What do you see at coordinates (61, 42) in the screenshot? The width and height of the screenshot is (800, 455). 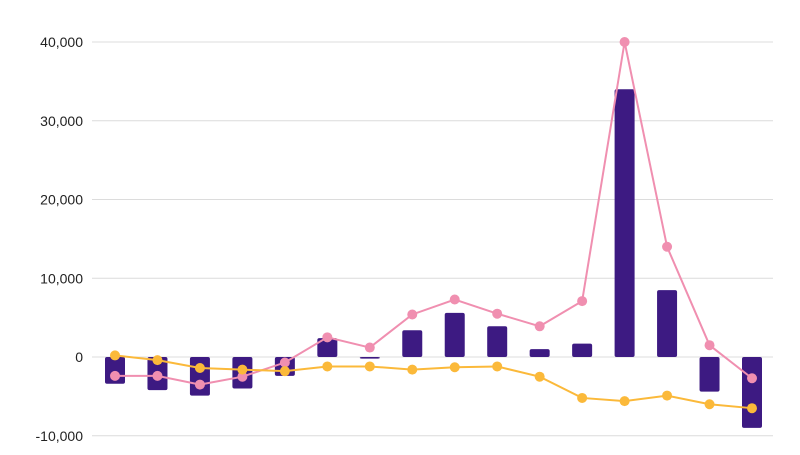 I see `y-tick-label: 40,000` at bounding box center [61, 42].